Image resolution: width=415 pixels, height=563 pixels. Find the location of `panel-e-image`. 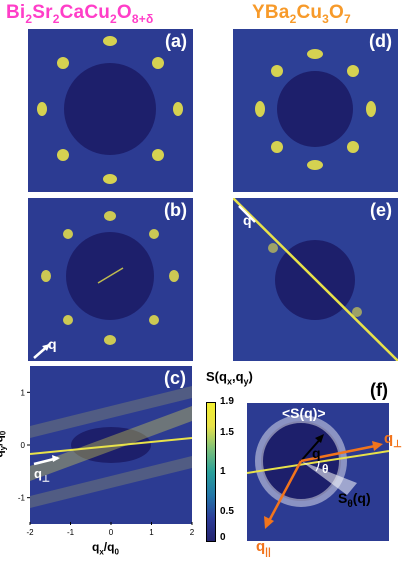

panel-e-image is located at coordinates (315, 279).